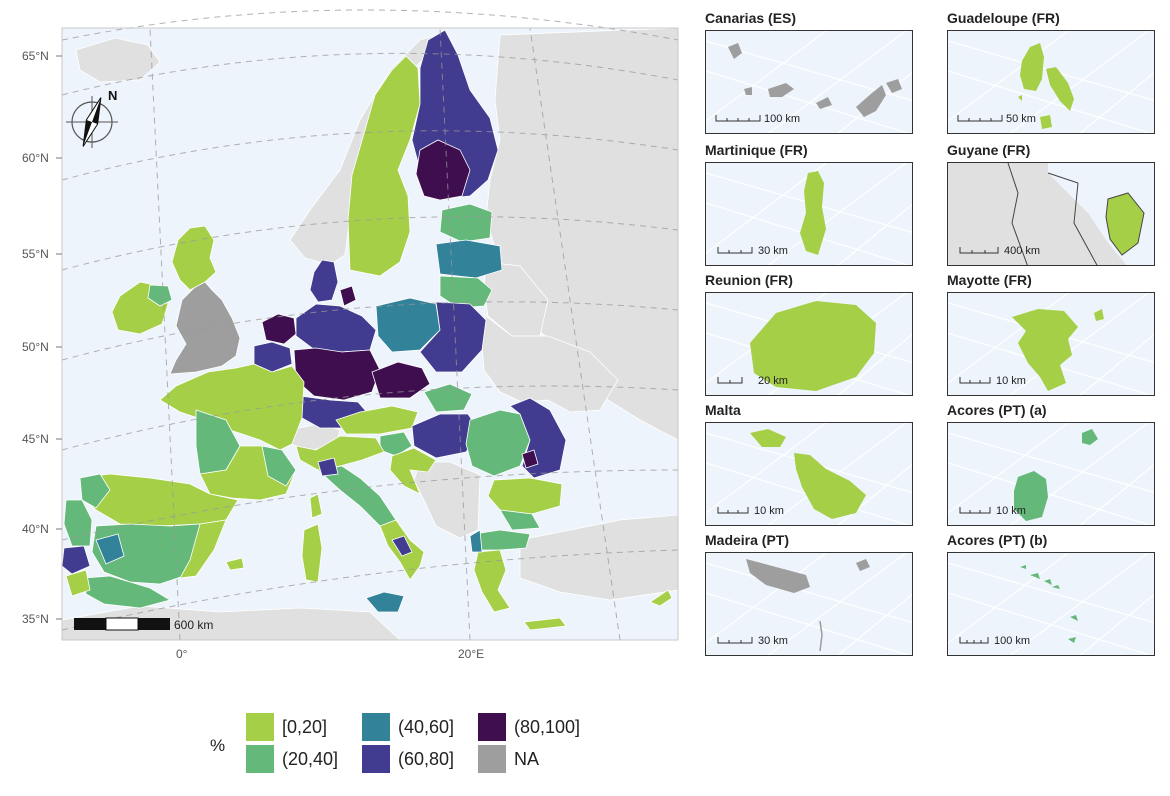  What do you see at coordinates (160, 295) in the screenshot?
I see `region-ireland-east` at bounding box center [160, 295].